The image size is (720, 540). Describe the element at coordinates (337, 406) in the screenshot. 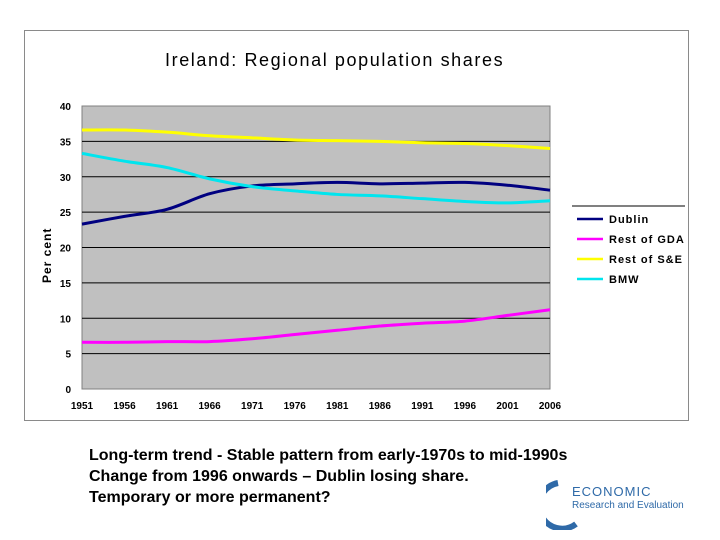

I see `x-tick-label-1981: 1981` at that location.